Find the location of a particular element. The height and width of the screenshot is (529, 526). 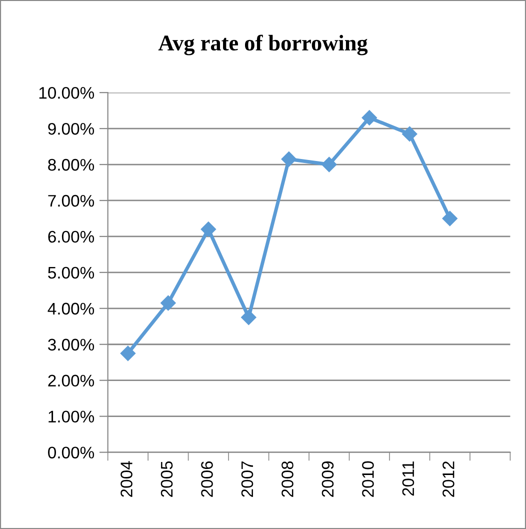

x-tick-label: 2011 is located at coordinates (408, 478).